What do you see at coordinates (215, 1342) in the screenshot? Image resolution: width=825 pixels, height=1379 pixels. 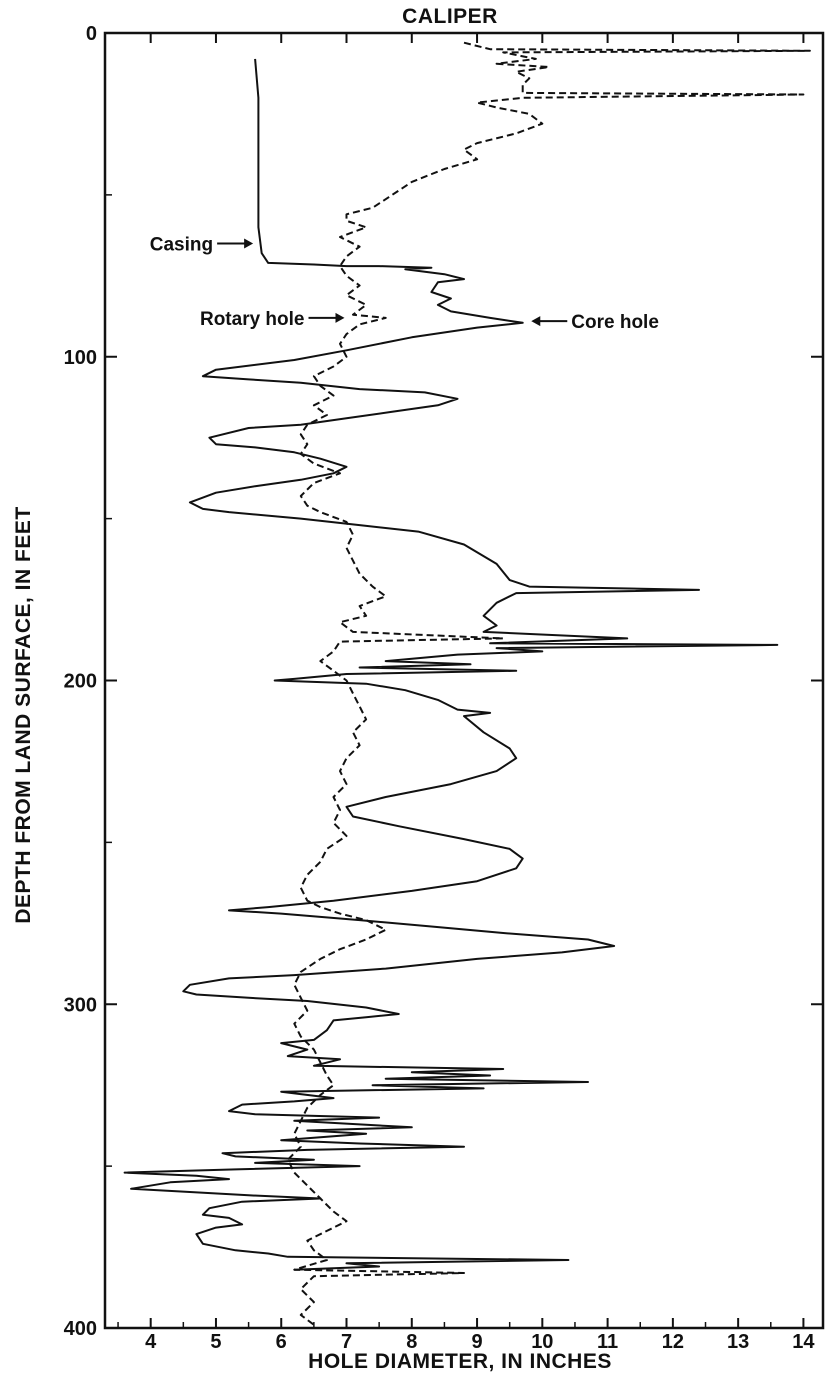 I see `x-tick-label: 5` at bounding box center [215, 1342].